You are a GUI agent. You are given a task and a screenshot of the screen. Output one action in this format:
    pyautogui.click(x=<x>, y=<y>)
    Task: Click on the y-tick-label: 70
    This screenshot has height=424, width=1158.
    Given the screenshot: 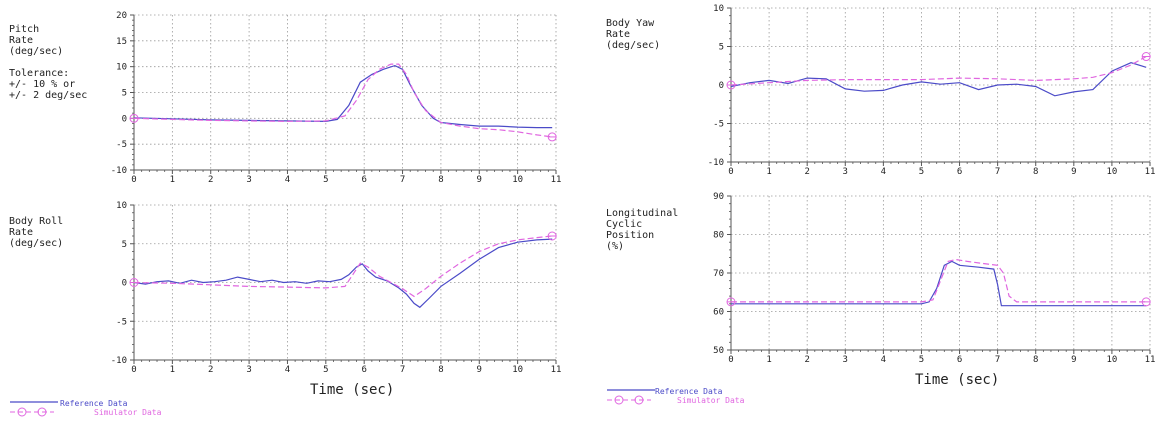 What is the action you would take?
    pyautogui.click(x=718, y=274)
    